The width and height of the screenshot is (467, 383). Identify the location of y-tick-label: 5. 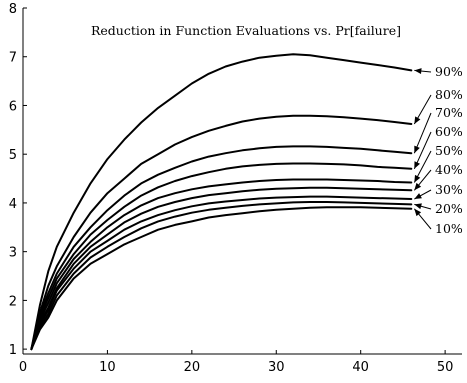
(13, 155).